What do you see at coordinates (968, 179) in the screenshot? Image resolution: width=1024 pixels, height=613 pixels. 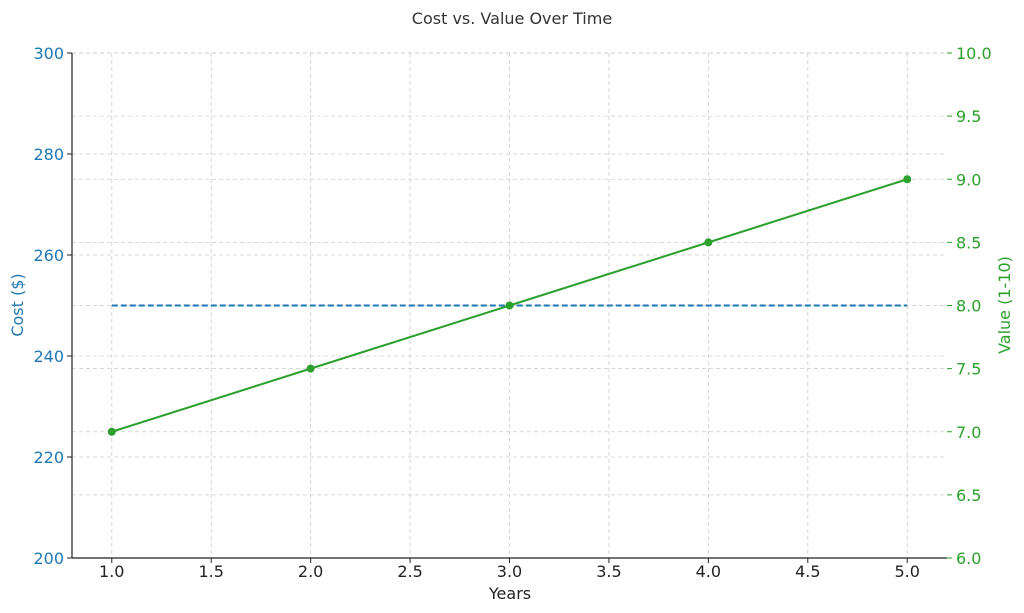 I see `y-right-tick-label: 9.0` at bounding box center [968, 179].